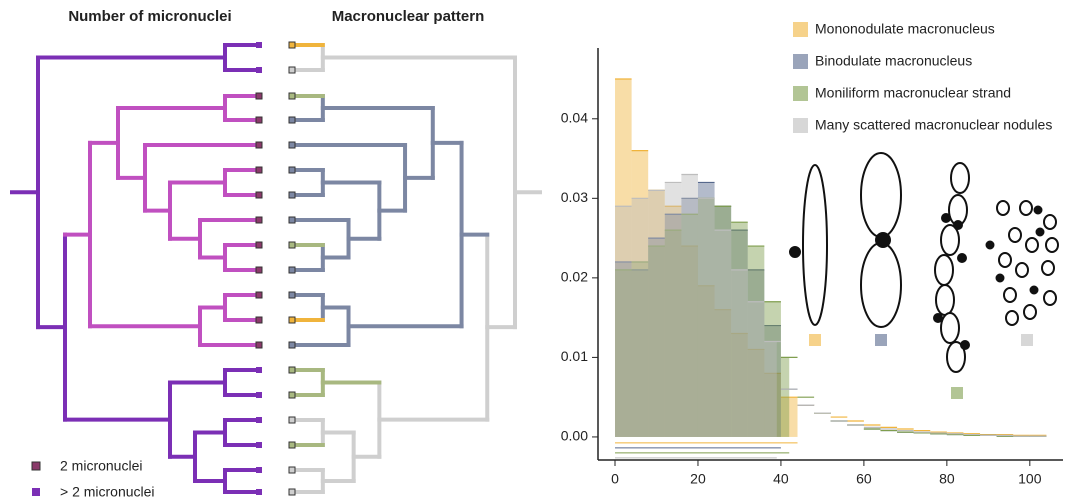  I want to click on cell-illustrations, so click(924, 262).